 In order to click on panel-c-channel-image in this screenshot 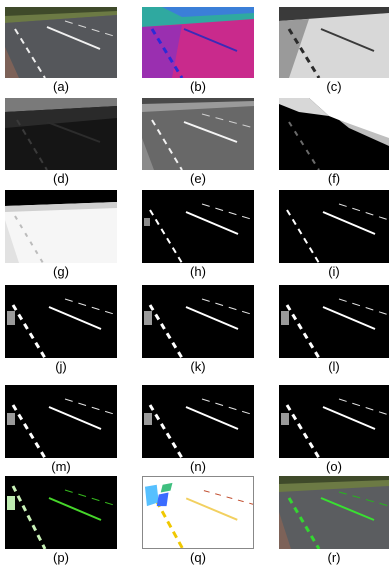, I will do `click(334, 42)`.